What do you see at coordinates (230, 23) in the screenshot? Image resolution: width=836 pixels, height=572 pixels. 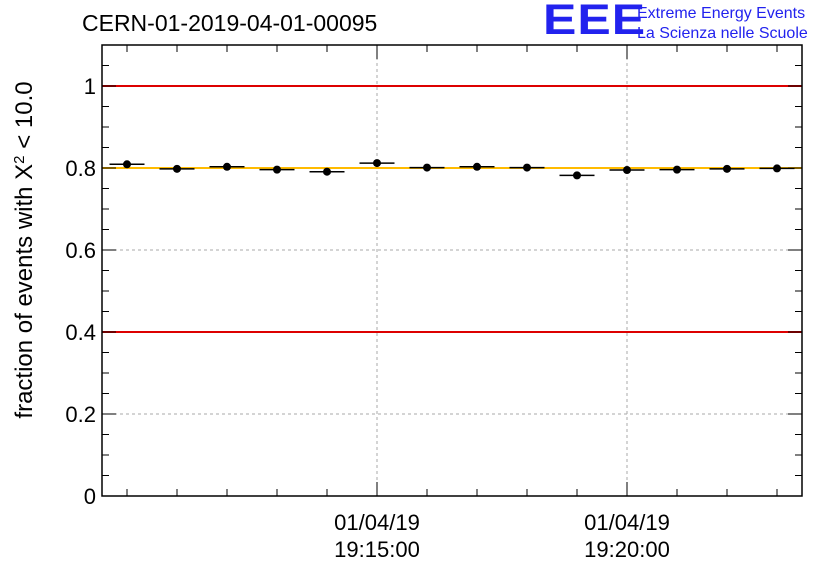 I see `chart-title: CERN-01-2019-04-01-00095` at bounding box center [230, 23].